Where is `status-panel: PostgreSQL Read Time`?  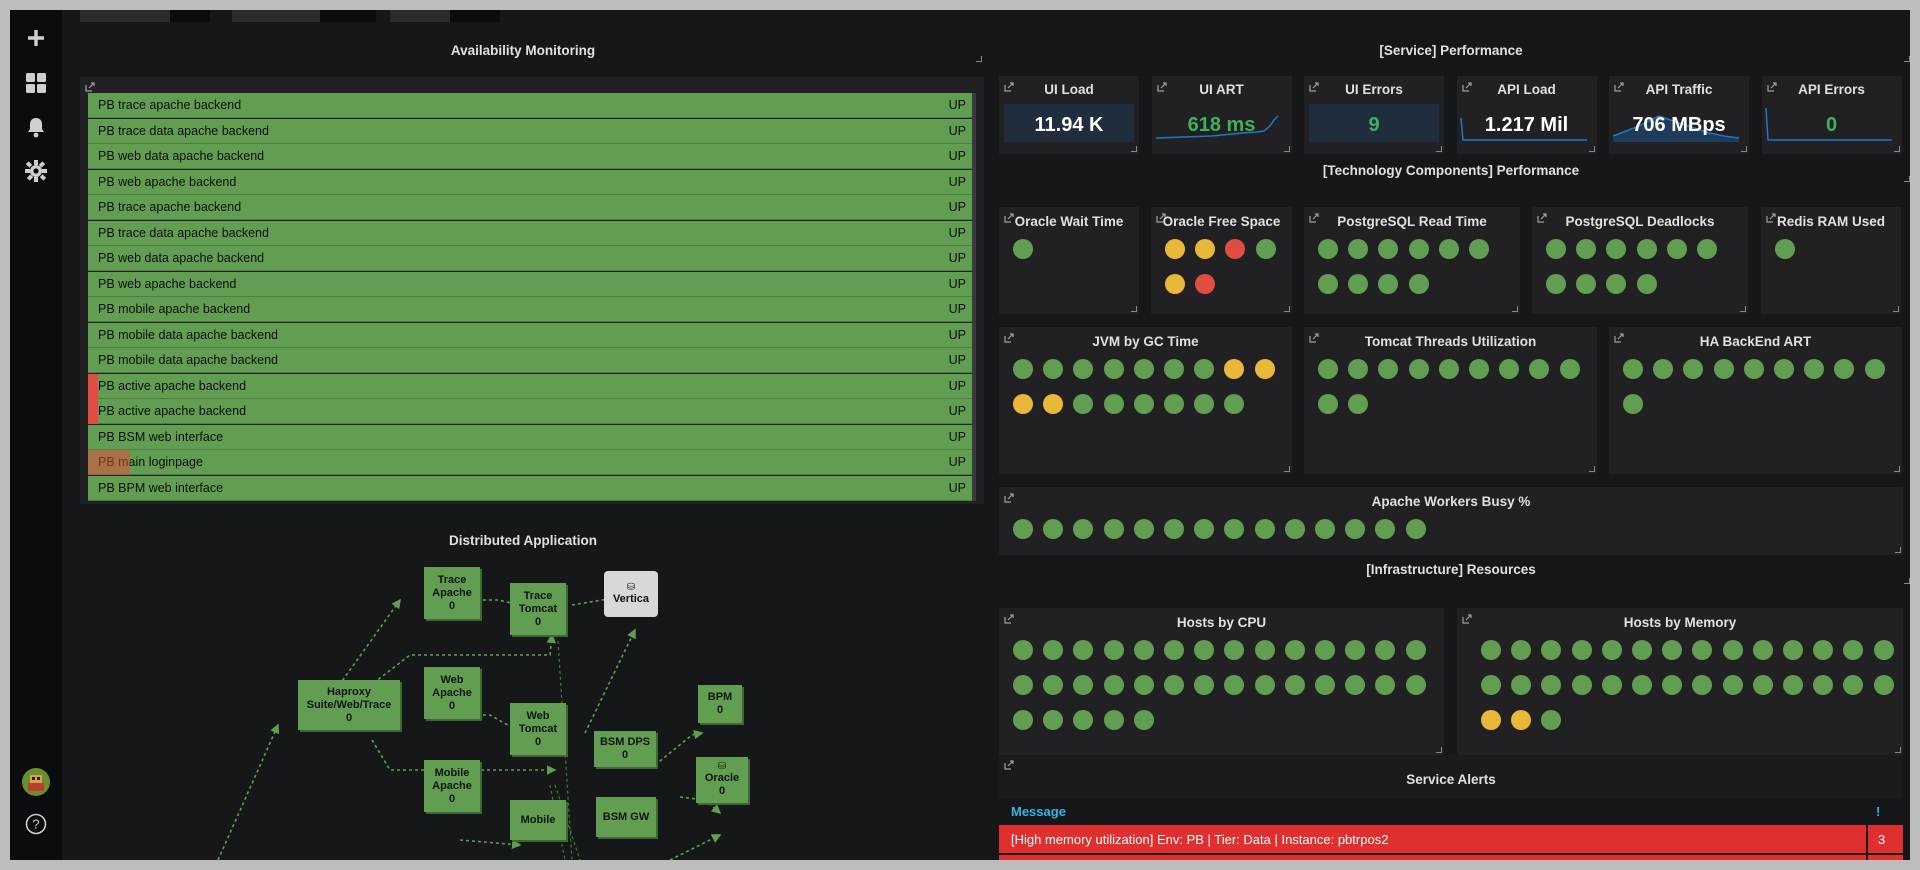
status-panel: PostgreSQL Read Time is located at coordinates (1412, 260).